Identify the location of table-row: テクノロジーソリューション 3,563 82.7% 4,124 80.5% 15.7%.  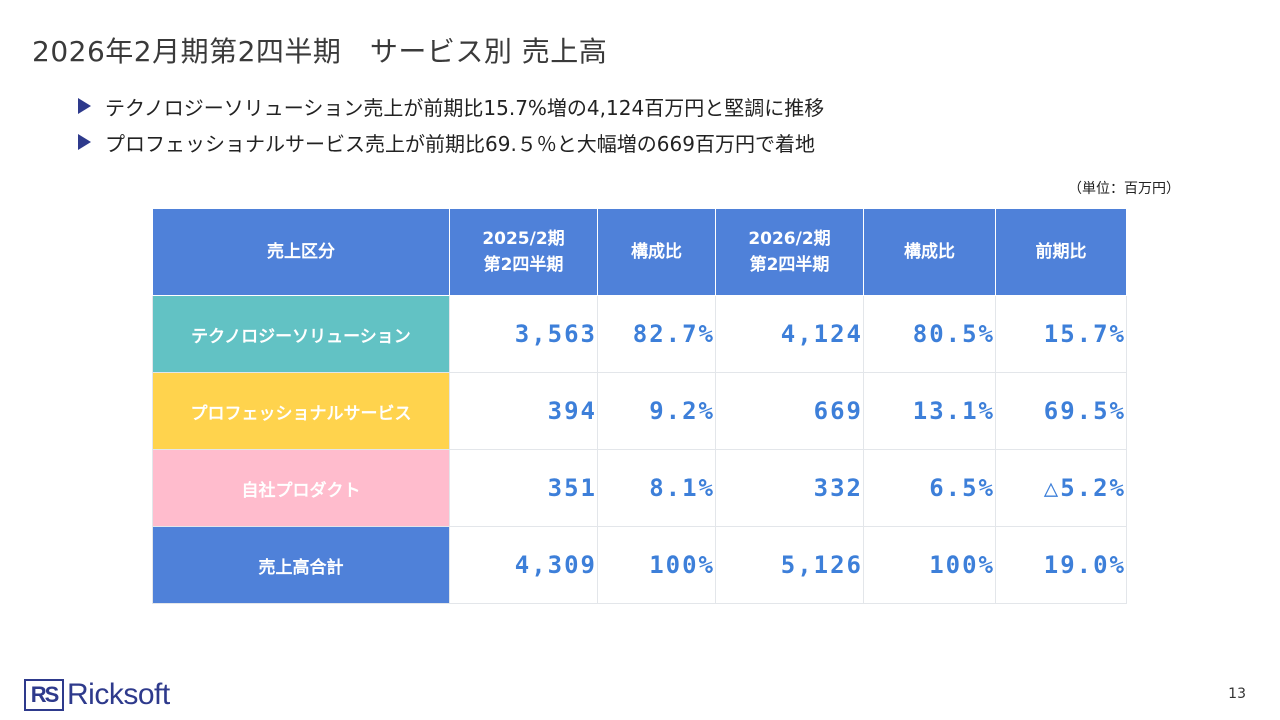
(639, 334).